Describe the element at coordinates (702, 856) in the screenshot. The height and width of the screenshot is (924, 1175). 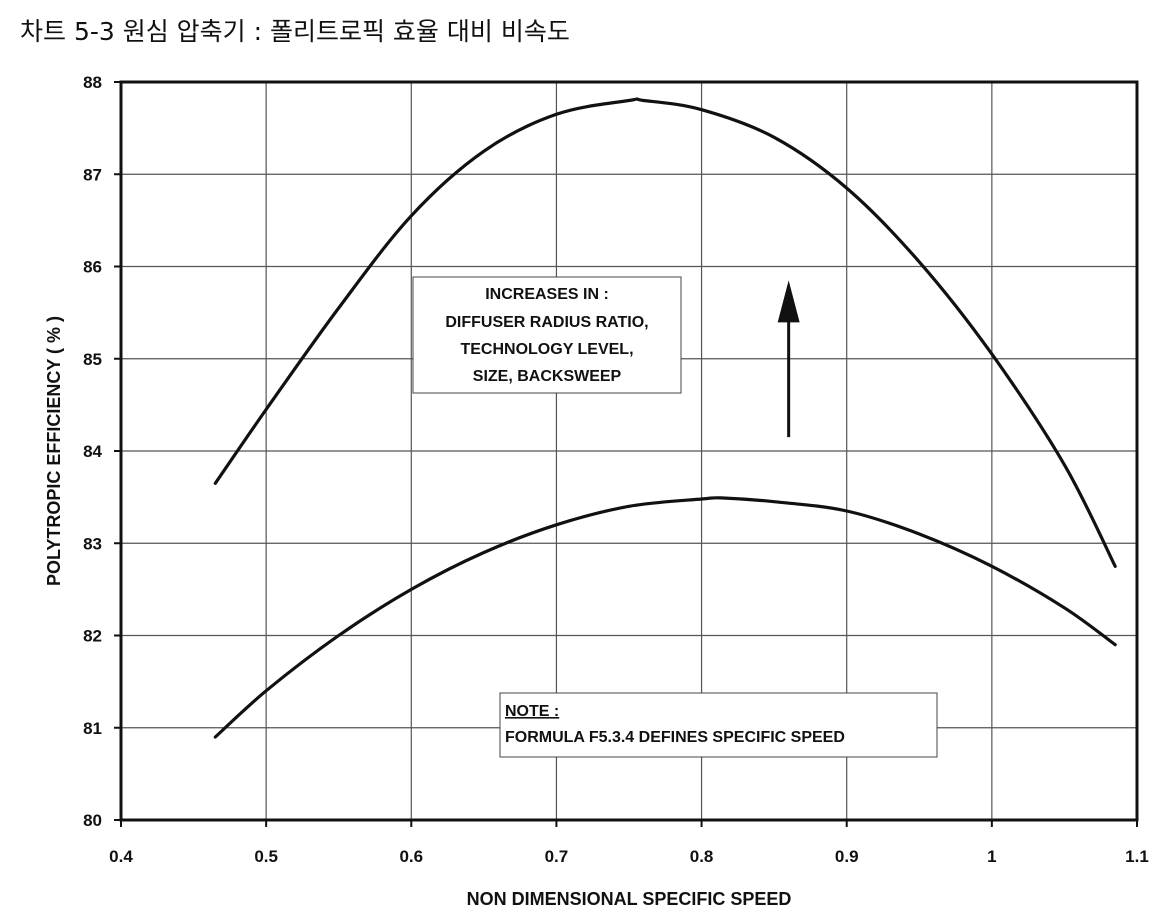
I see `x-tick-label: 0.8` at that location.